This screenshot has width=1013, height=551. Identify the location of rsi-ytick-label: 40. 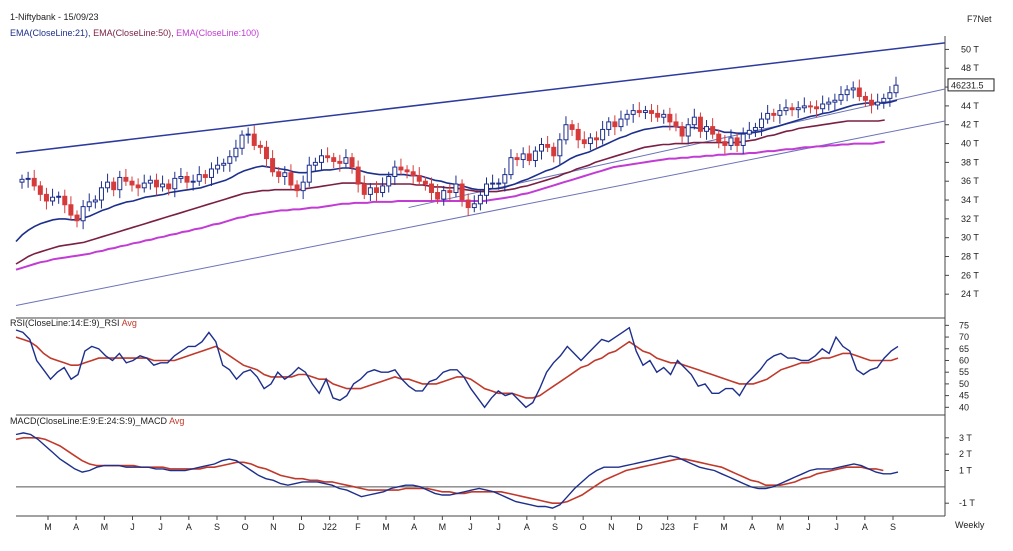
(964, 407).